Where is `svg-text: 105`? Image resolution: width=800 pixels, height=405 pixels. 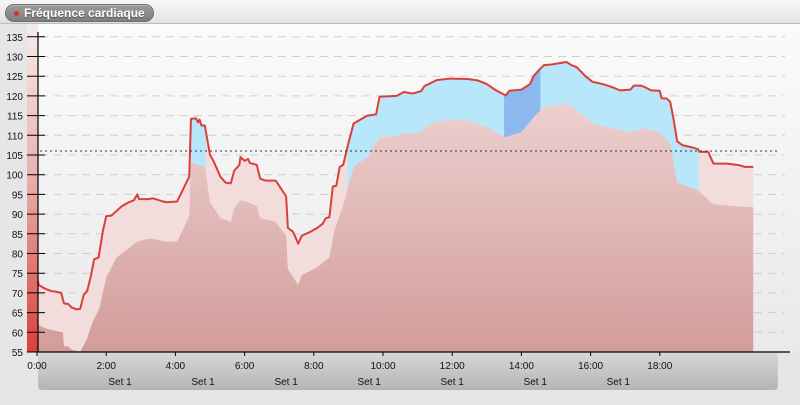
svg-text: 105 is located at coordinates (14, 156).